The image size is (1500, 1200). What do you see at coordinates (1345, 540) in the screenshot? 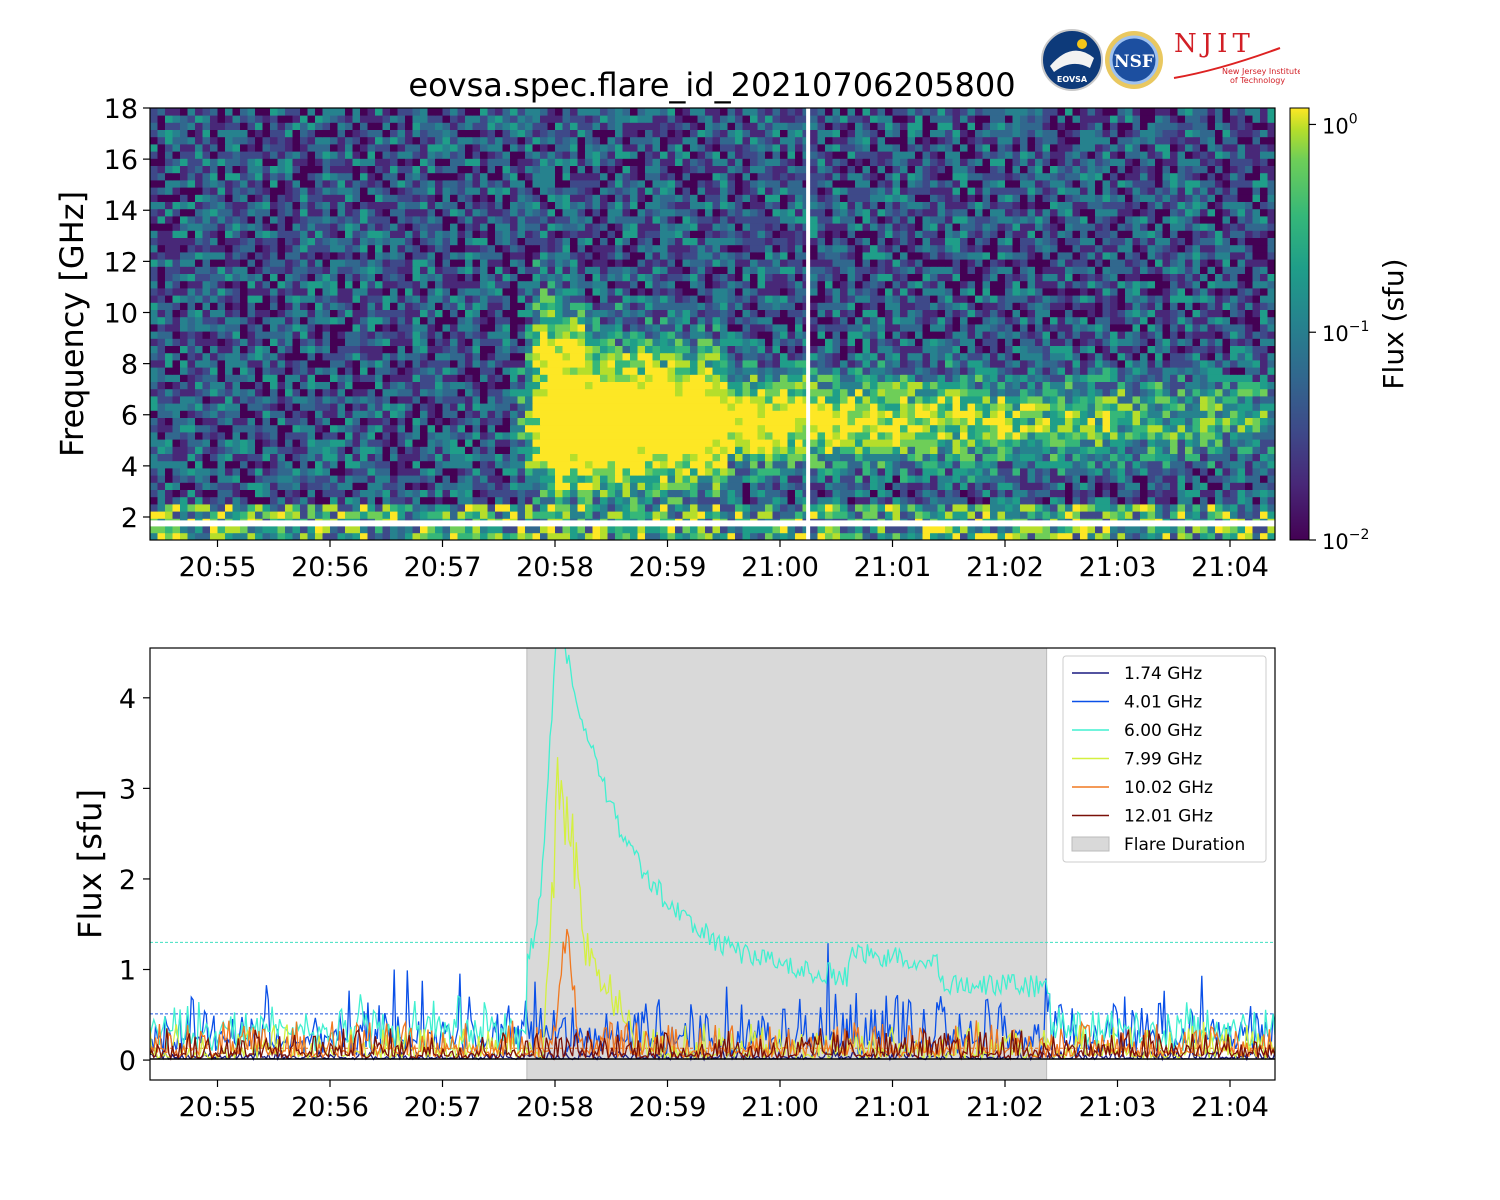
I see `colorbar-tick-label: 10⁻²` at bounding box center [1345, 540].